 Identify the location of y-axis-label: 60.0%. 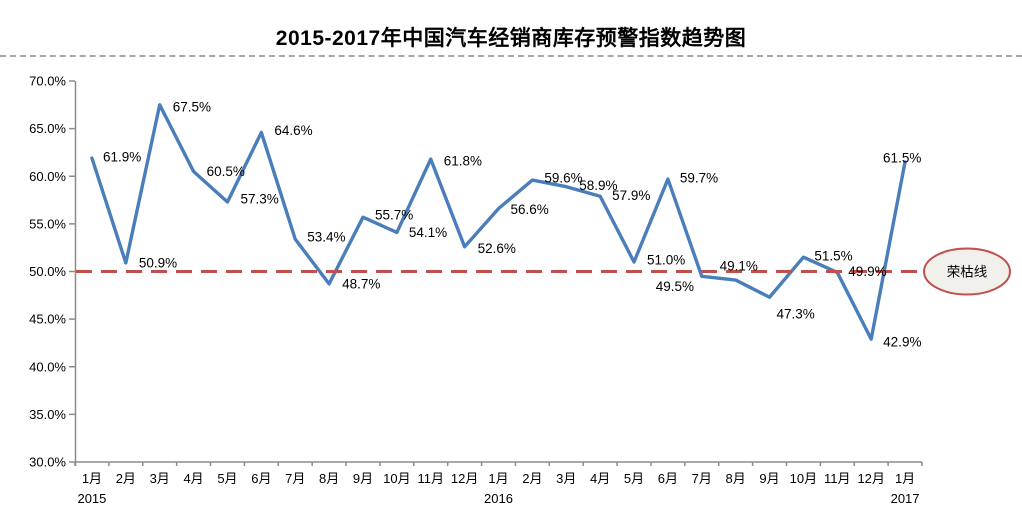
(47, 176).